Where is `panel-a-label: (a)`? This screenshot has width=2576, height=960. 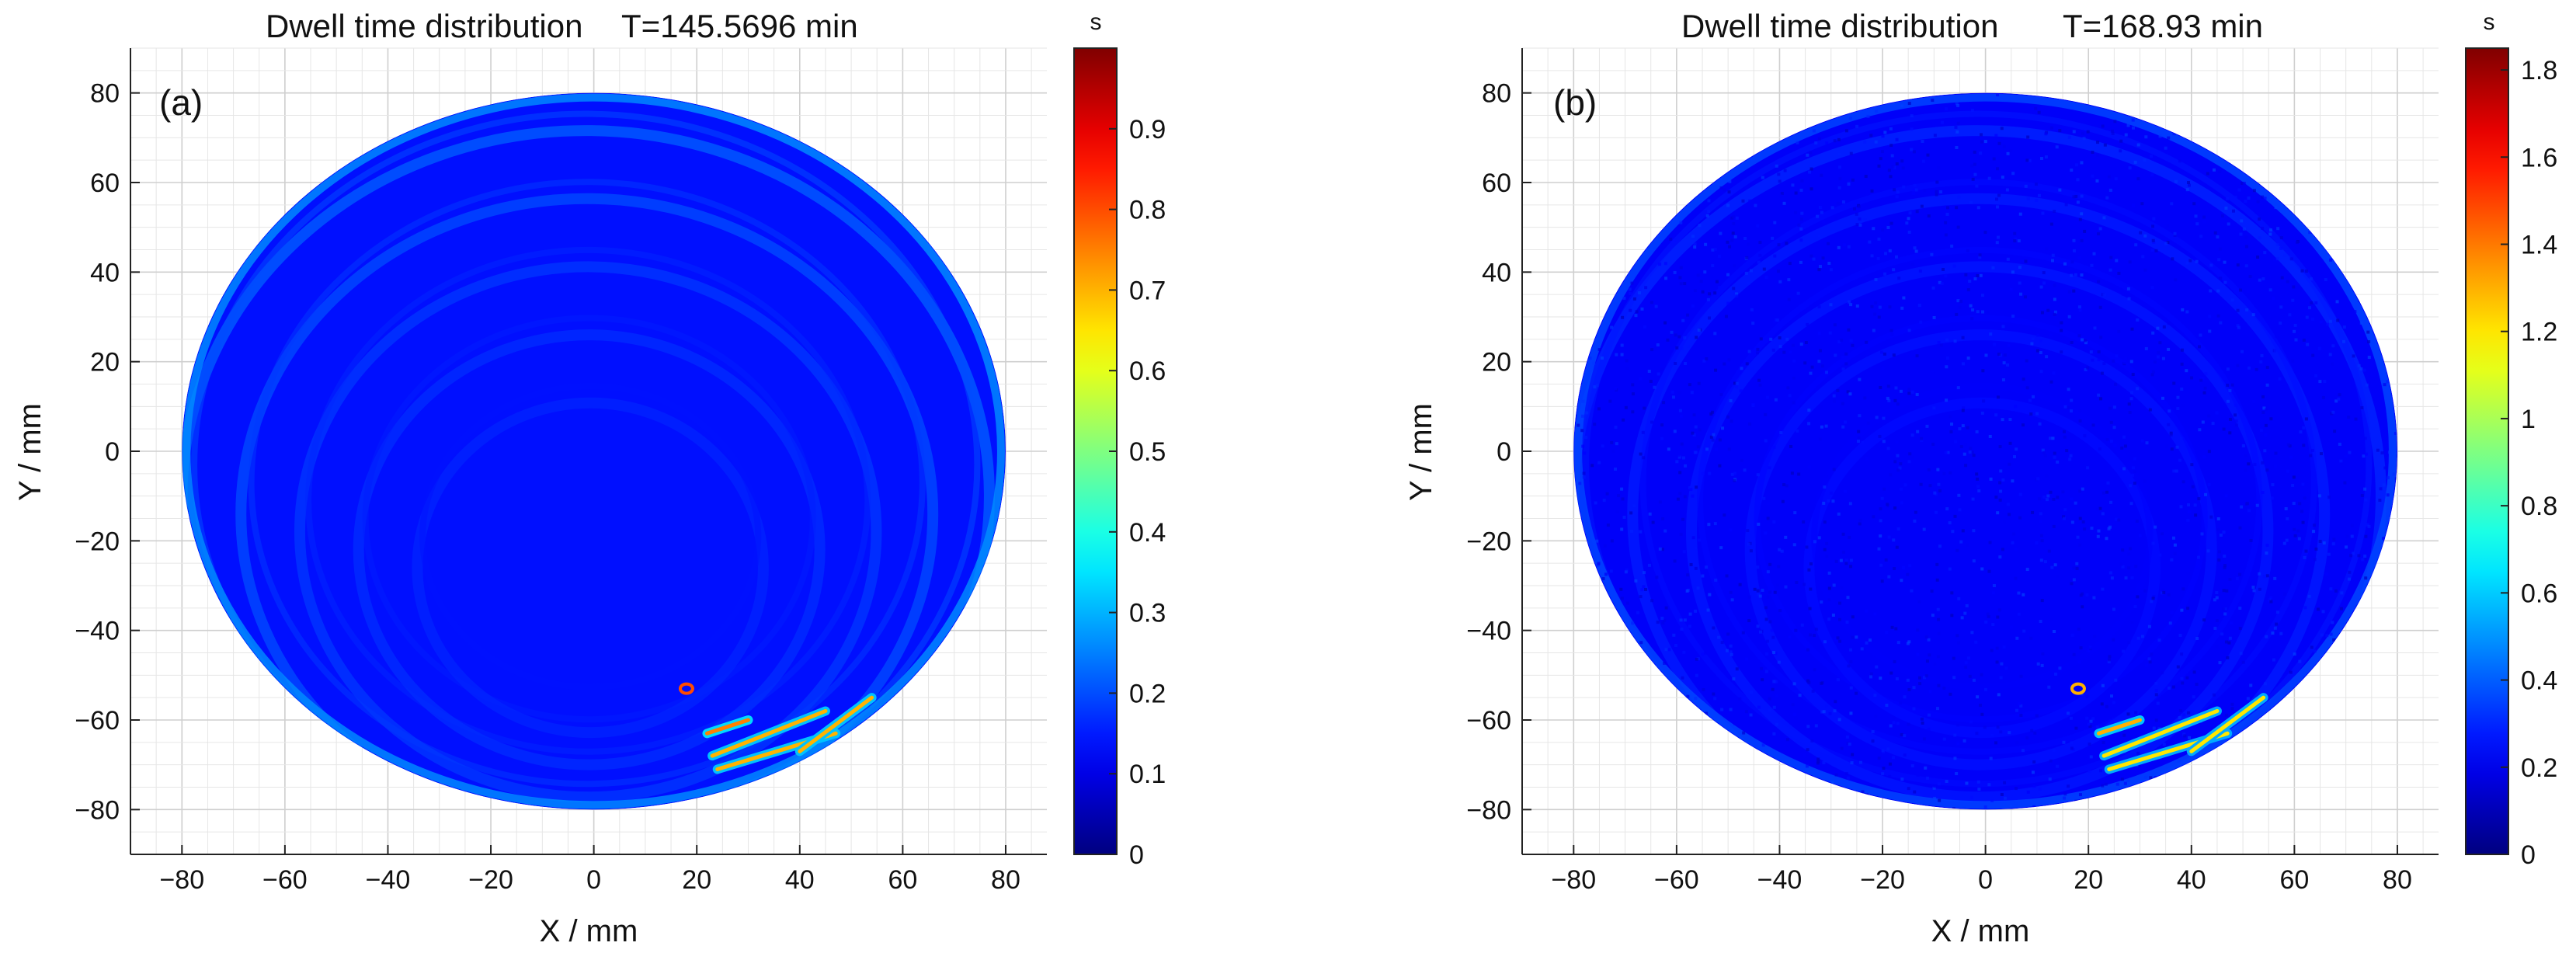 panel-a-label: (a) is located at coordinates (181, 102).